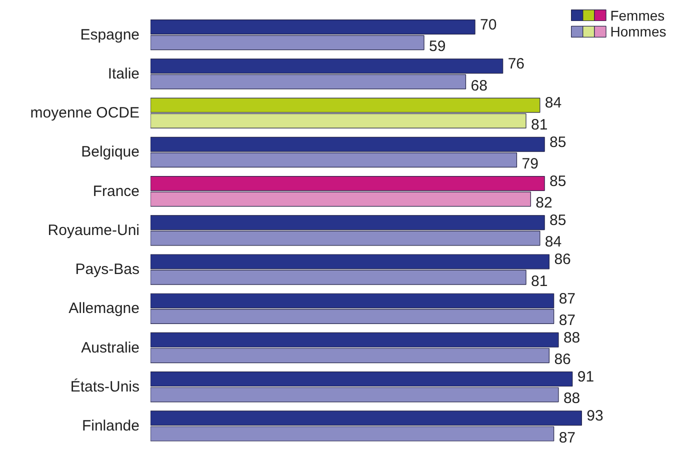  What do you see at coordinates (107, 269) in the screenshot?
I see `y-tick-label: Pays-Bas` at bounding box center [107, 269].